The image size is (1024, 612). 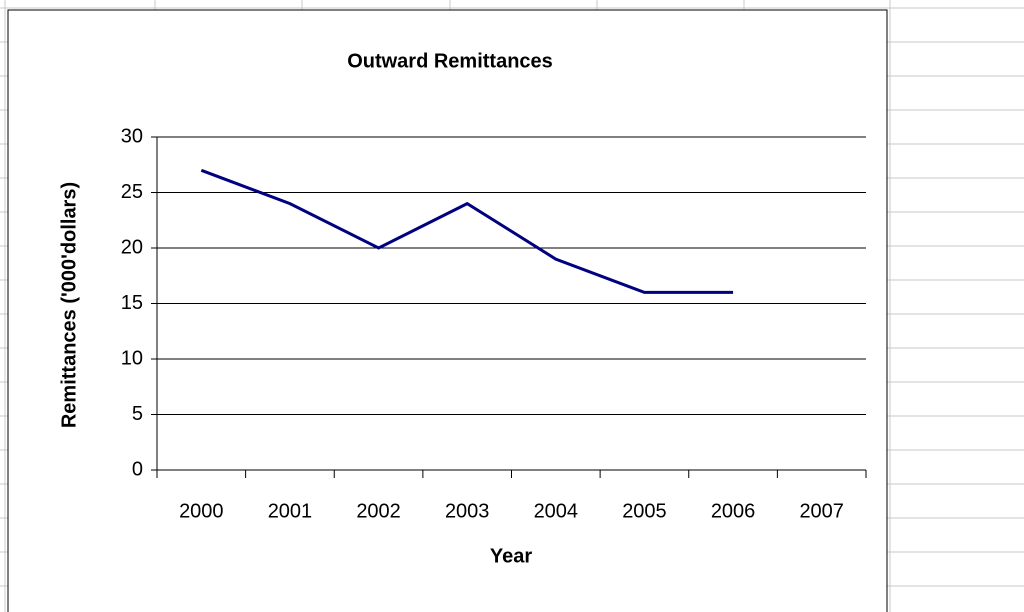 I want to click on x-tick-label: 2003, so click(x=467, y=511).